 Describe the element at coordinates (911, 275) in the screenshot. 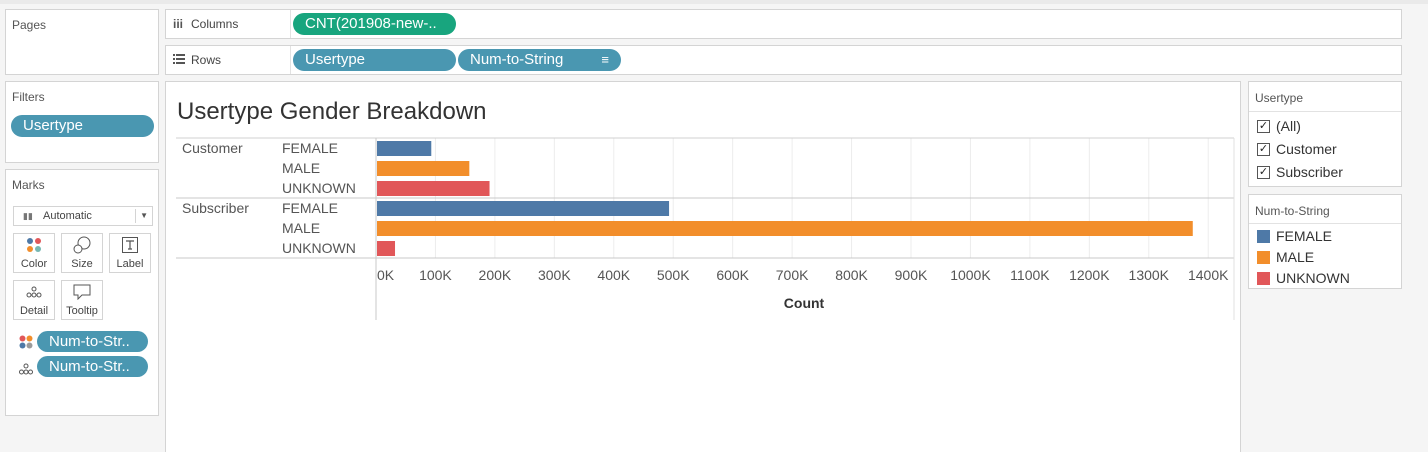

I see `x-tick-label: 900K` at that location.